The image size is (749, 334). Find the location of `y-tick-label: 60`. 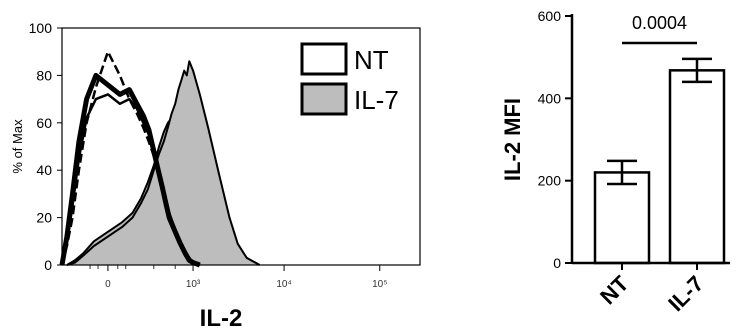

y-tick-label: 60 is located at coordinates (44, 123).